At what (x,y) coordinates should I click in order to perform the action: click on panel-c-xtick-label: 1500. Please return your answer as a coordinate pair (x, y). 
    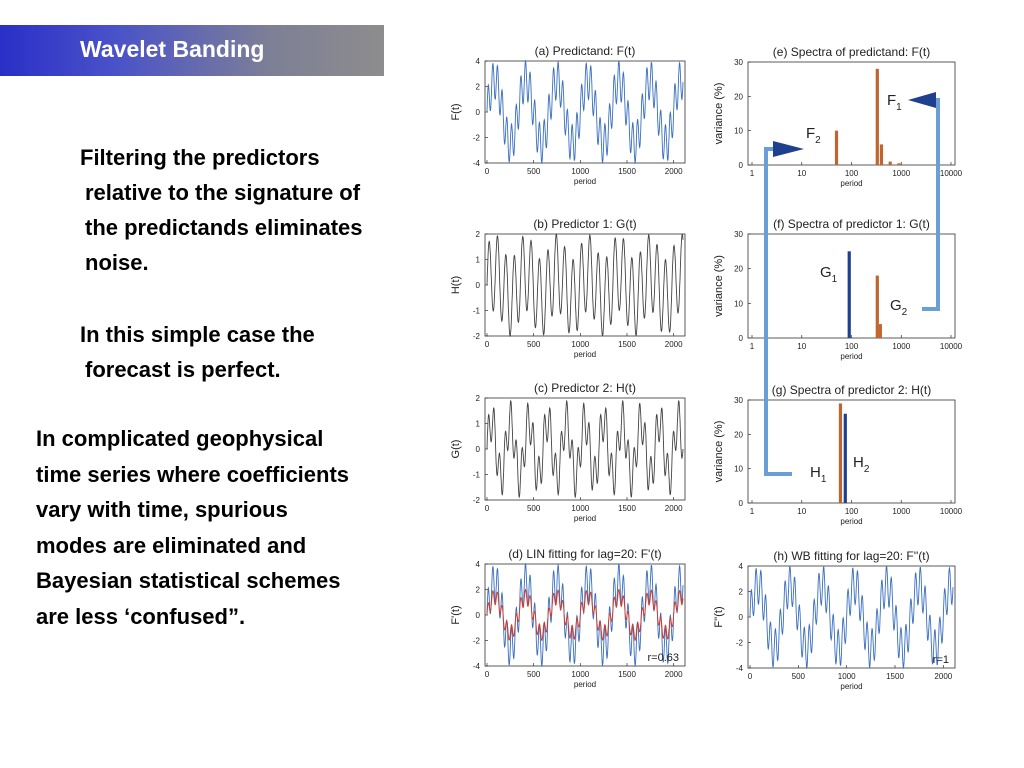
    Looking at the image, I should click on (627, 508).